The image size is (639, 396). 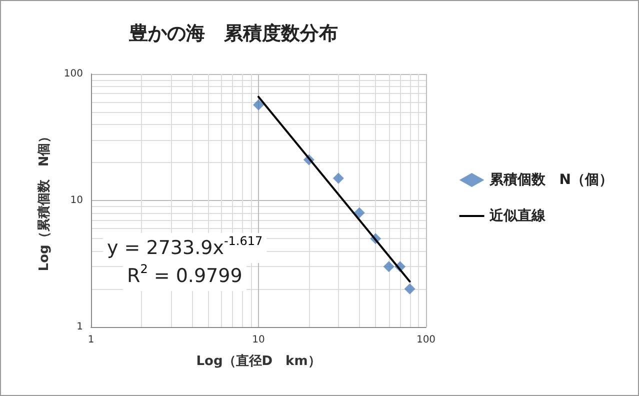 What do you see at coordinates (91, 340) in the screenshot?
I see `x-tick-label: 1` at bounding box center [91, 340].